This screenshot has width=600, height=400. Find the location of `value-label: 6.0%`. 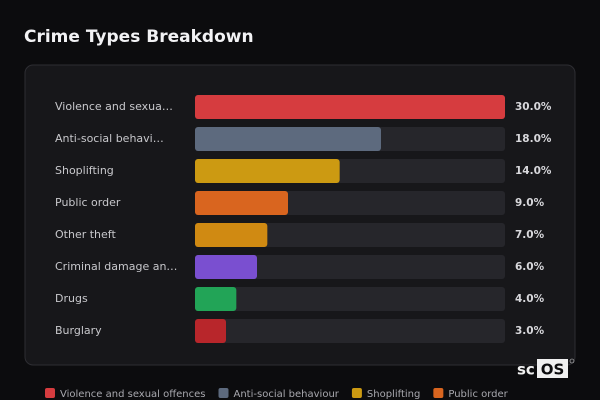

value-label: 6.0% is located at coordinates (530, 267).